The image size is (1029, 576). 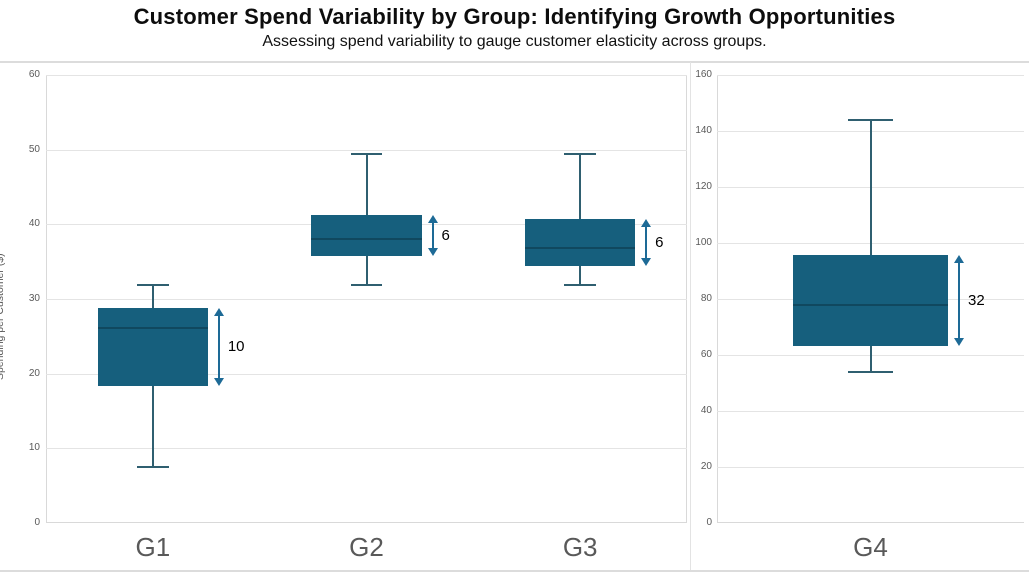 What do you see at coordinates (34, 149) in the screenshot?
I see `y-tick-label: 50` at bounding box center [34, 149].